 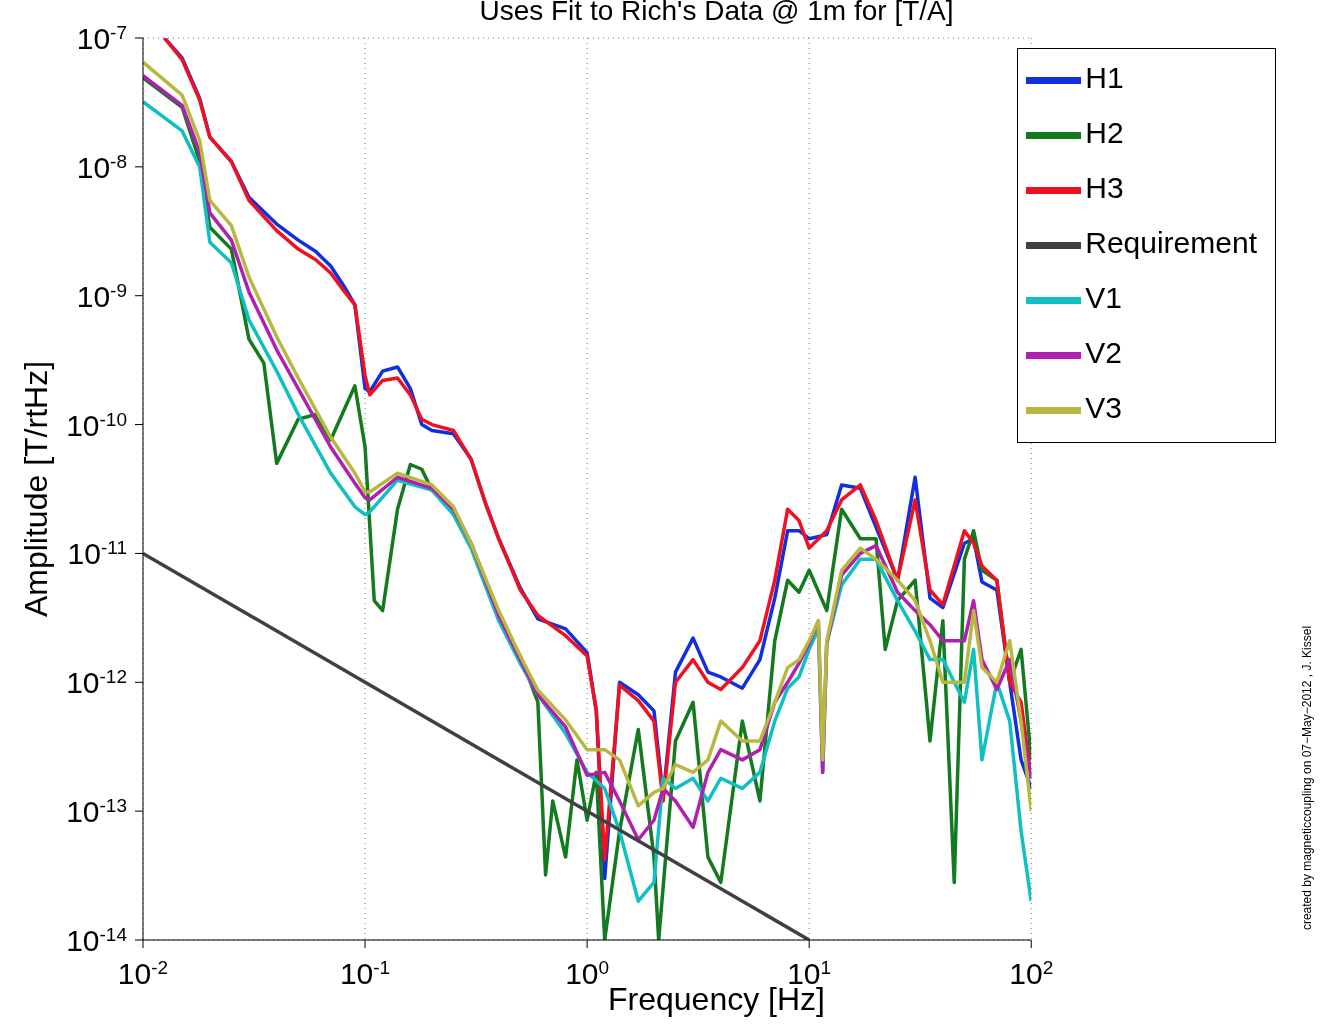 What do you see at coordinates (101, 167) in the screenshot?
I see `y-tick-label: 10$^{-8}$` at bounding box center [101, 167].